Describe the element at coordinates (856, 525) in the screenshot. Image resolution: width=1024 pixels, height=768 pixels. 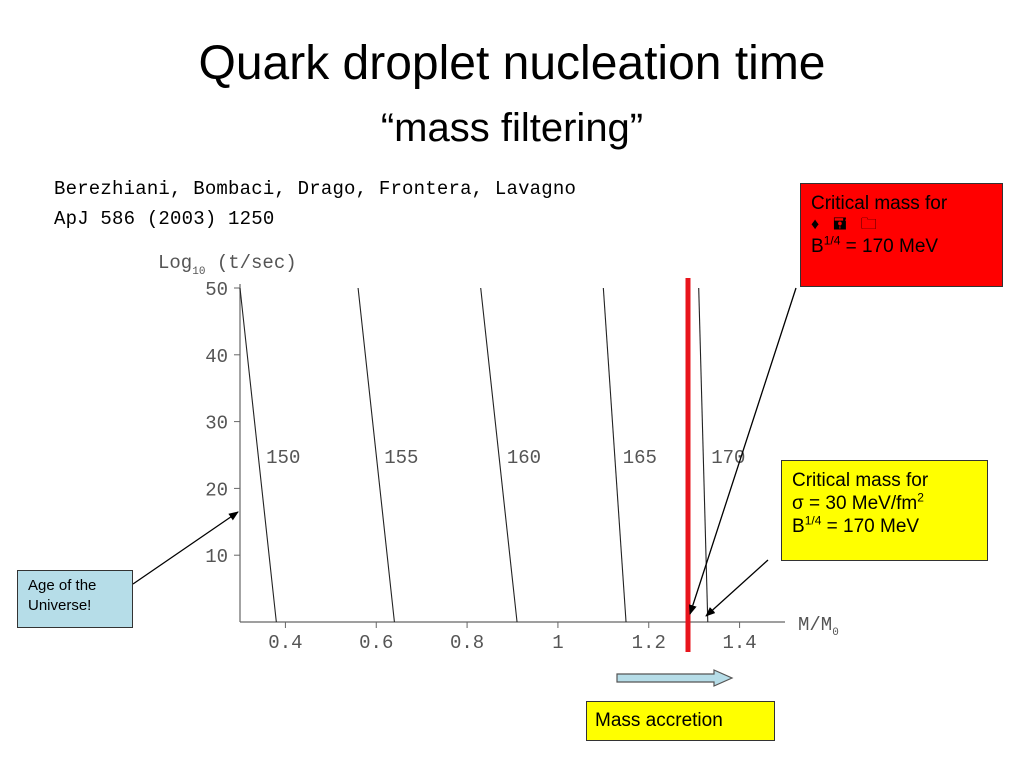
I see `yellow-box-b-line: B1/4 = 170 MeV` at that location.